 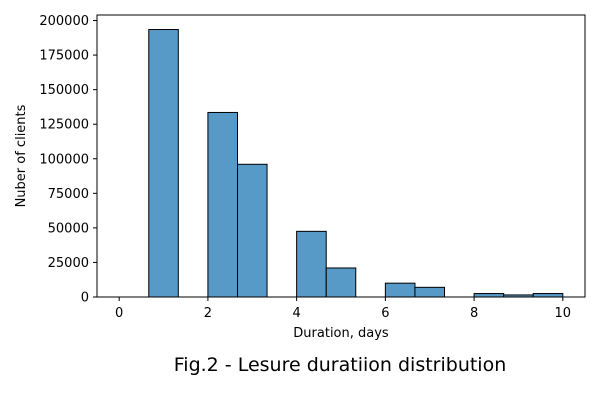 I want to click on y-tick-label: 0, so click(x=85, y=298).